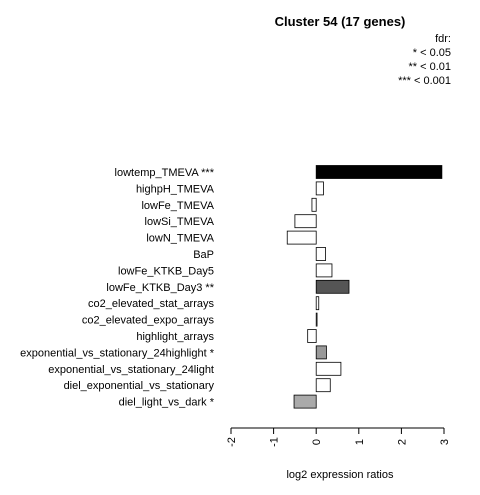 Image resolution: width=480 pixels, height=495 pixels. Describe the element at coordinates (424, 81) in the screenshot. I see `legend-entry-3: *** < 0.001` at that location.